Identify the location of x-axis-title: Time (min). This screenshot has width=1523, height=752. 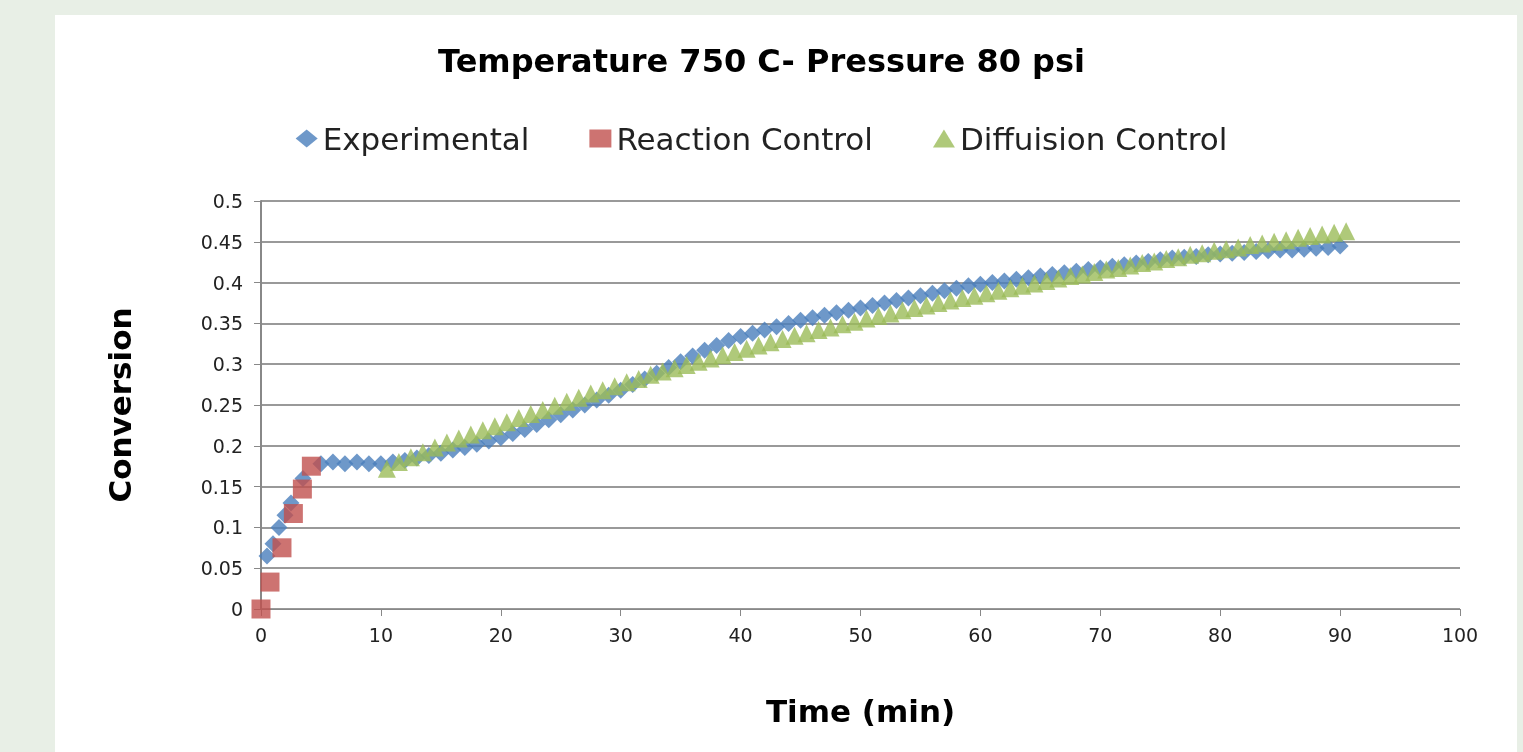
(860, 710).